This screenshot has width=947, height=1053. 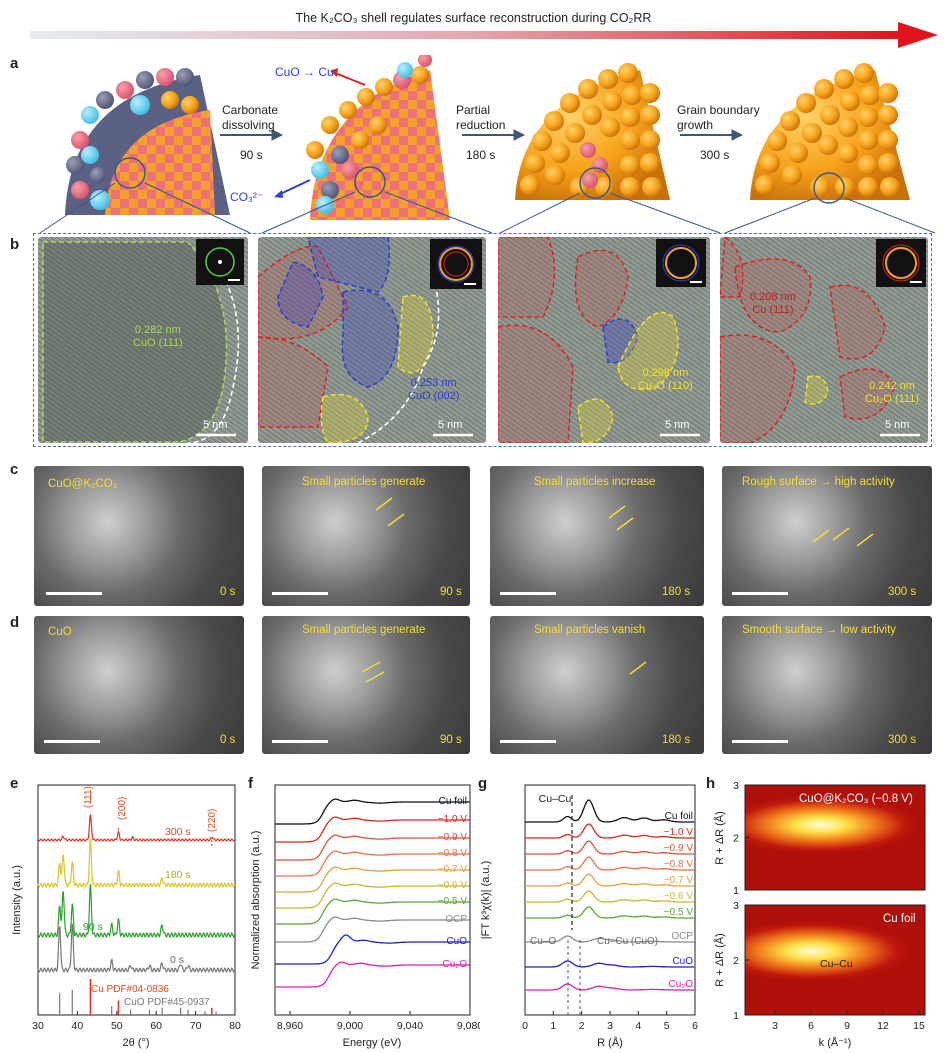 What do you see at coordinates (676, 740) in the screenshot?
I see `sem-time: 180 s` at bounding box center [676, 740].